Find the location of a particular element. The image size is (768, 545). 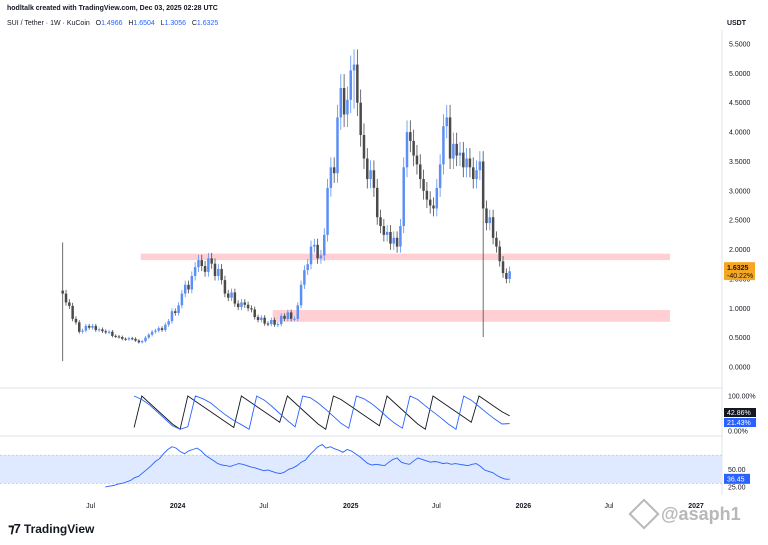

price-axis-tick: 4.0000 is located at coordinates (740, 133).